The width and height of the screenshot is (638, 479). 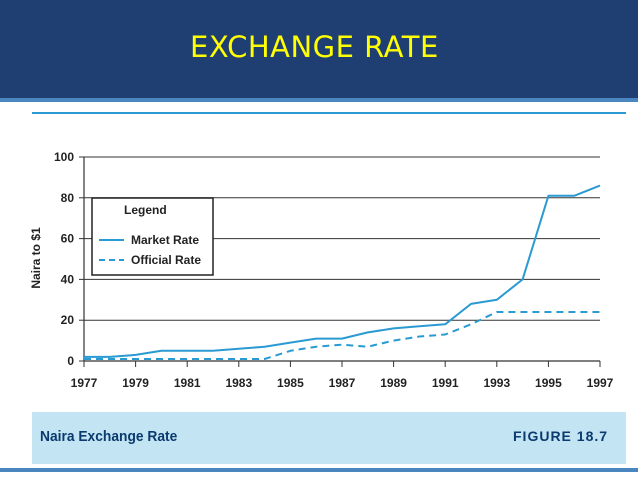 What do you see at coordinates (600, 383) in the screenshot?
I see `x-tick-label: 1997` at bounding box center [600, 383].